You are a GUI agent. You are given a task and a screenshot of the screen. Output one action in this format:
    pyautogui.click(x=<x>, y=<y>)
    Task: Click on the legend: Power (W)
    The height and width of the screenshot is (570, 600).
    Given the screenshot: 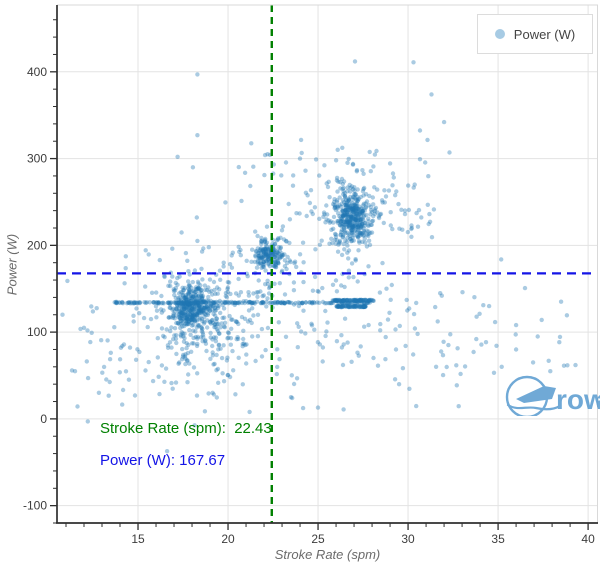 What is the action you would take?
    pyautogui.click(x=535, y=34)
    